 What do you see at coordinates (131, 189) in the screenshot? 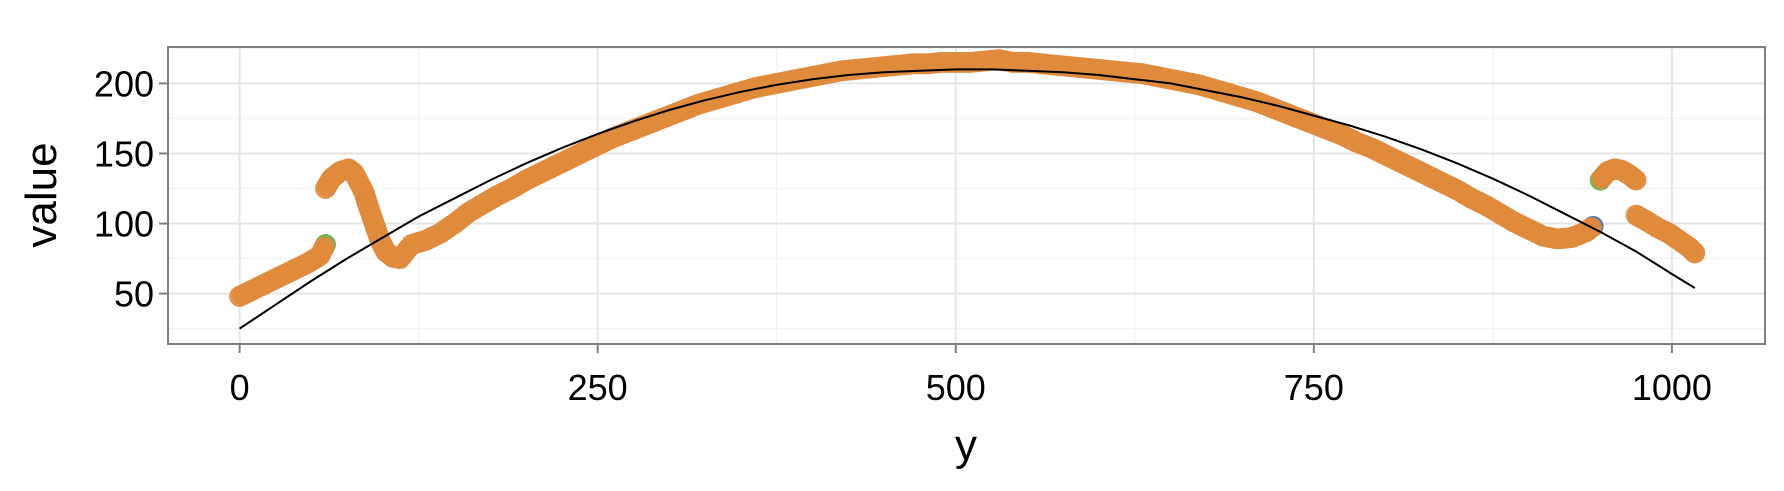
I see `y-axis: 50 100 150 200` at bounding box center [131, 189].